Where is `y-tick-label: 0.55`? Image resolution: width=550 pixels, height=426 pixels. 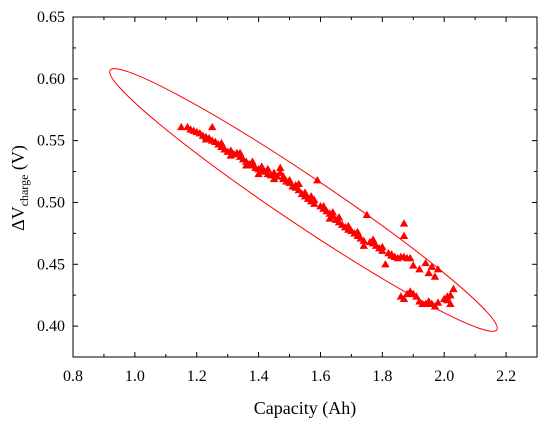 y-tick-label: 0.55 is located at coordinates (51, 141).